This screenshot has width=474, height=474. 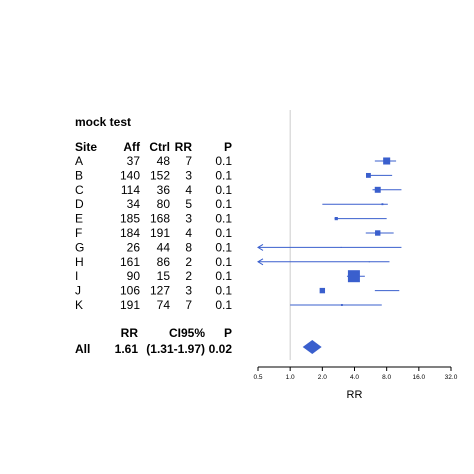 What do you see at coordinates (134, 204) in the screenshot?
I see `cell-aff: 34` at bounding box center [134, 204].